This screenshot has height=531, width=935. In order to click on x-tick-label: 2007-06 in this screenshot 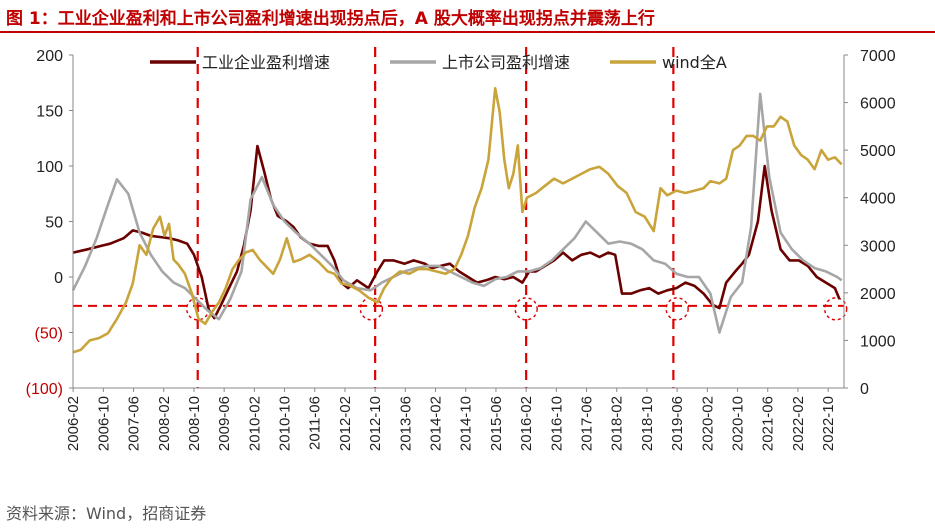, I will do `click(134, 423)`.